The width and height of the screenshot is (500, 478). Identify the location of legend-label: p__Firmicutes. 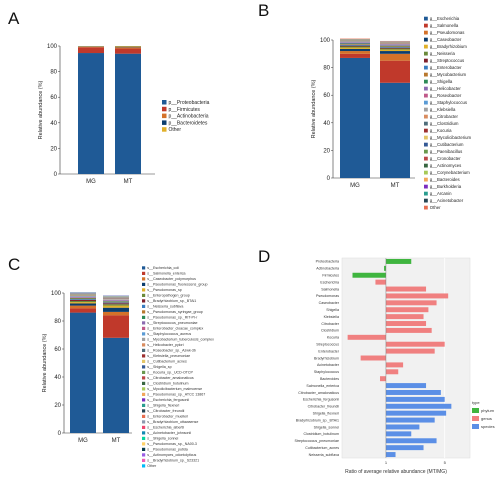
(185, 110).